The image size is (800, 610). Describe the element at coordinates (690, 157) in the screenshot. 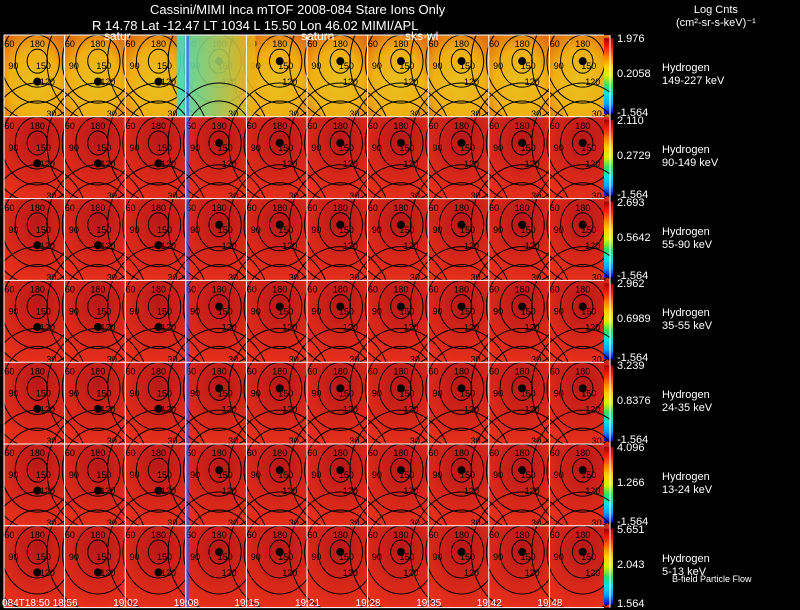

I see `species-label: Hydrogen 90-149 keV` at that location.